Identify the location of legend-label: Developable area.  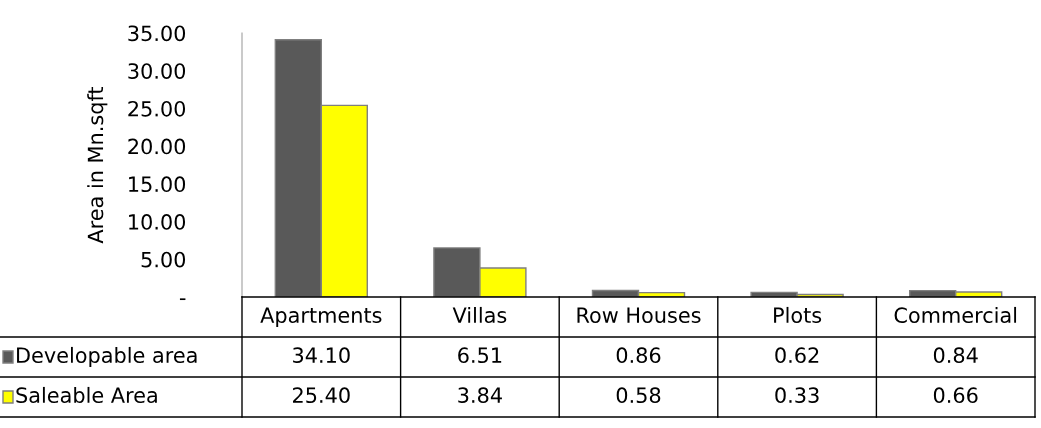
(107, 357).